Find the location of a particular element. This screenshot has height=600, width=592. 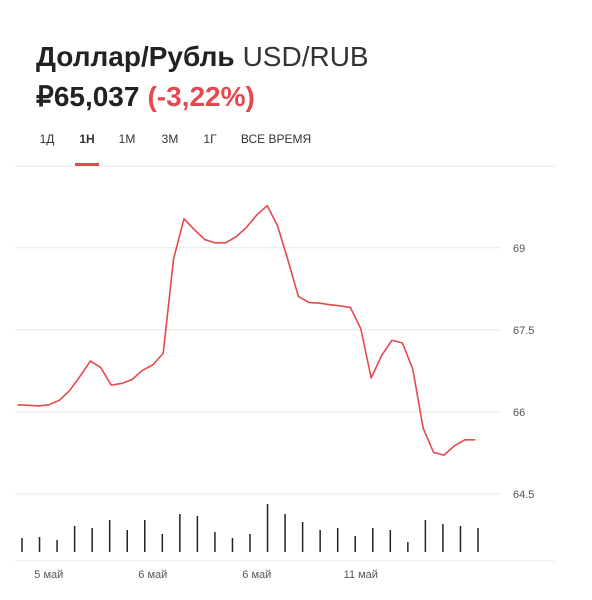

active-tab-underline is located at coordinates (87, 164).